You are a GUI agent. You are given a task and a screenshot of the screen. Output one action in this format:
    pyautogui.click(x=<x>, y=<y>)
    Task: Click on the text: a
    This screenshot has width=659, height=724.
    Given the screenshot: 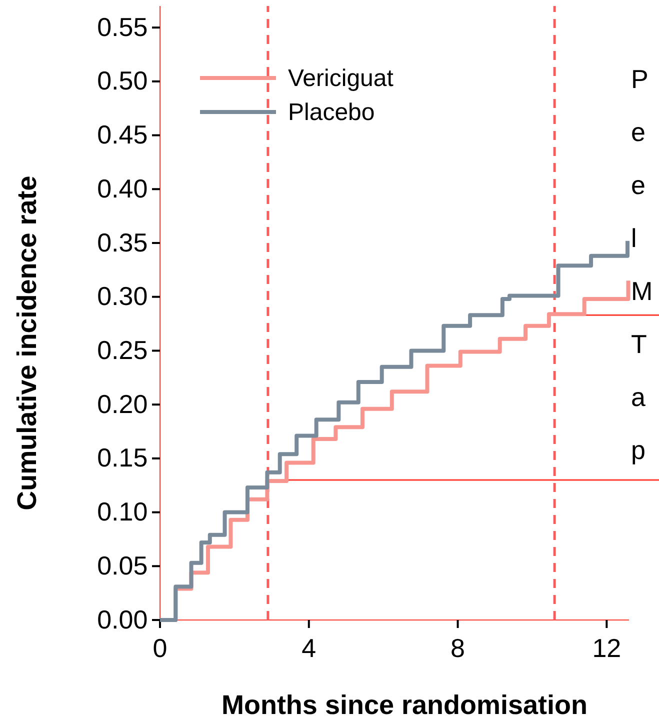 What is the action you would take?
    pyautogui.click(x=638, y=397)
    